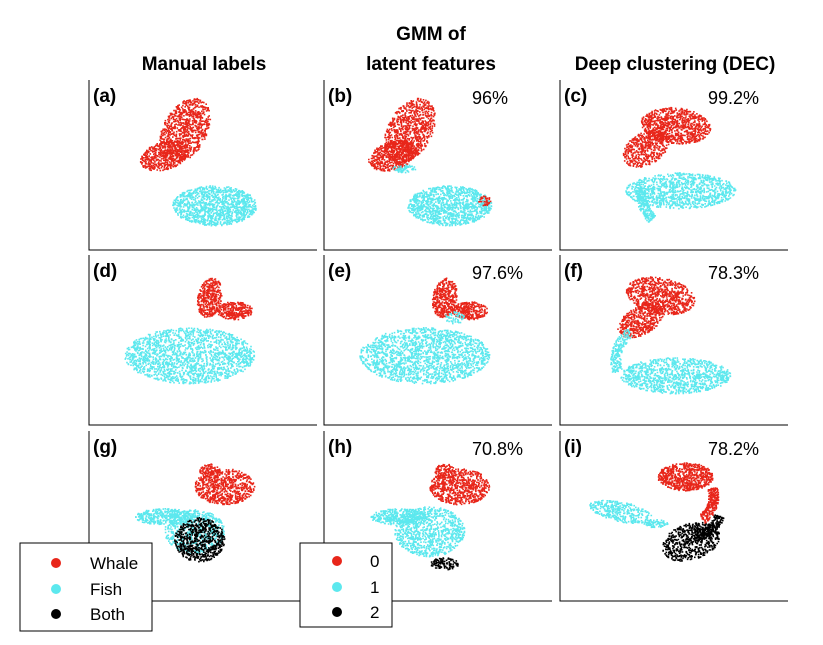 The height and width of the screenshot is (645, 823). I want to click on scatter-panel-d: (d), so click(202, 340).